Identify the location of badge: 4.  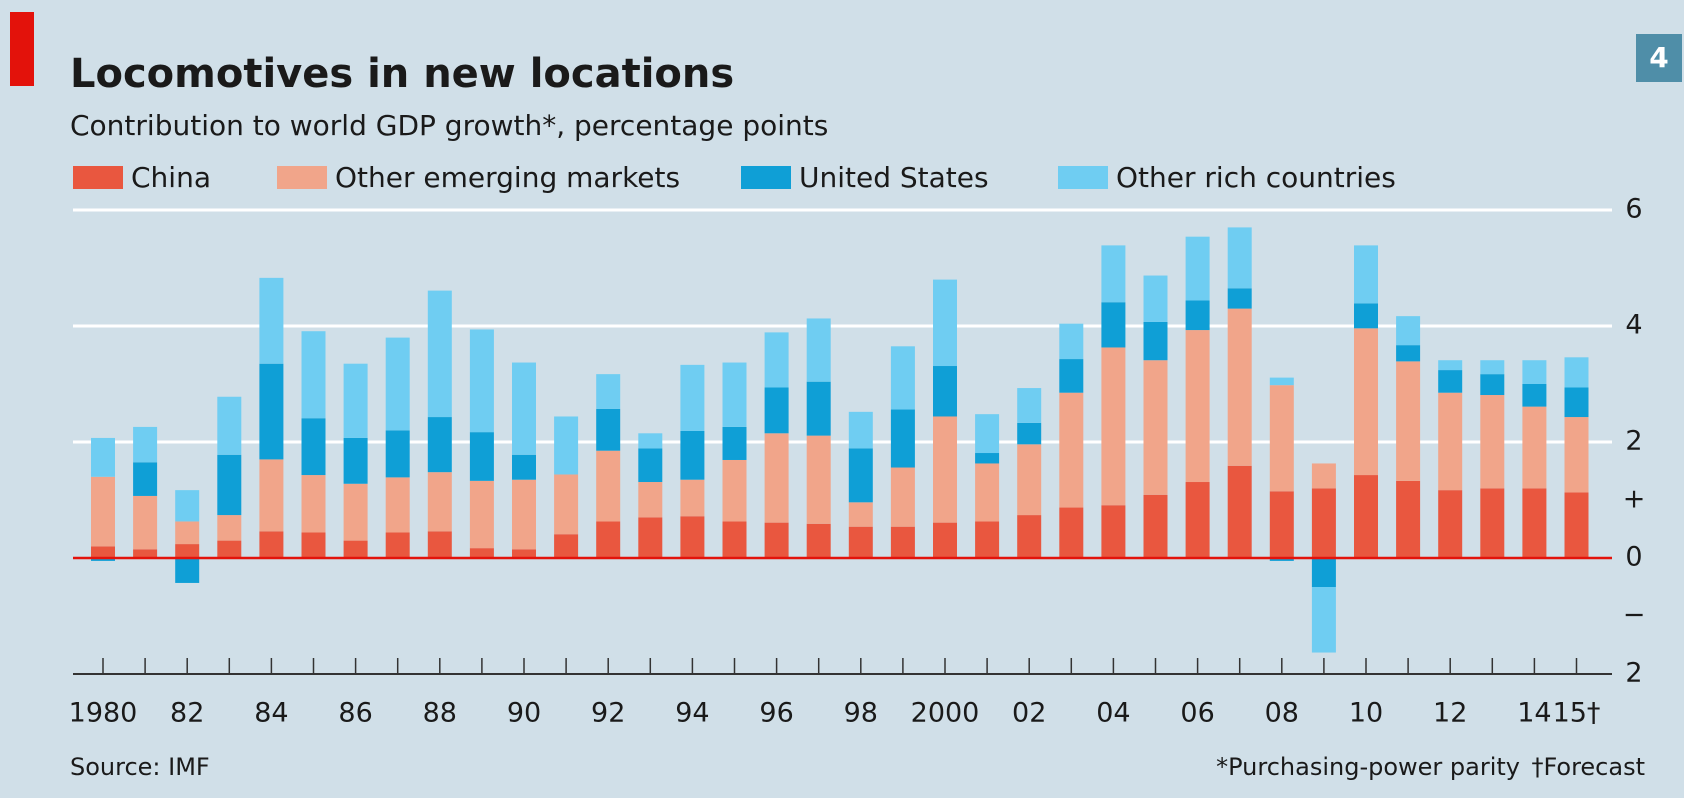
(1658, 57).